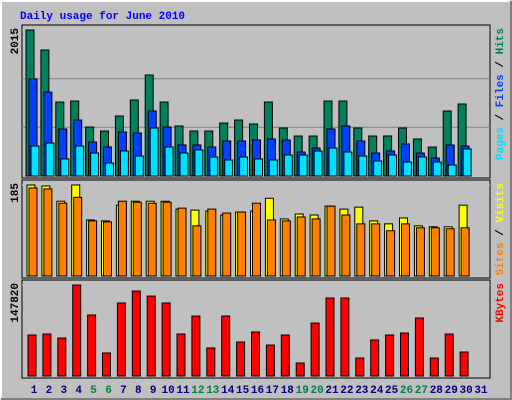 This screenshot has width=512, height=400. What do you see at coordinates (316, 391) in the screenshot?
I see `x-tick-label: 20` at bounding box center [316, 391].